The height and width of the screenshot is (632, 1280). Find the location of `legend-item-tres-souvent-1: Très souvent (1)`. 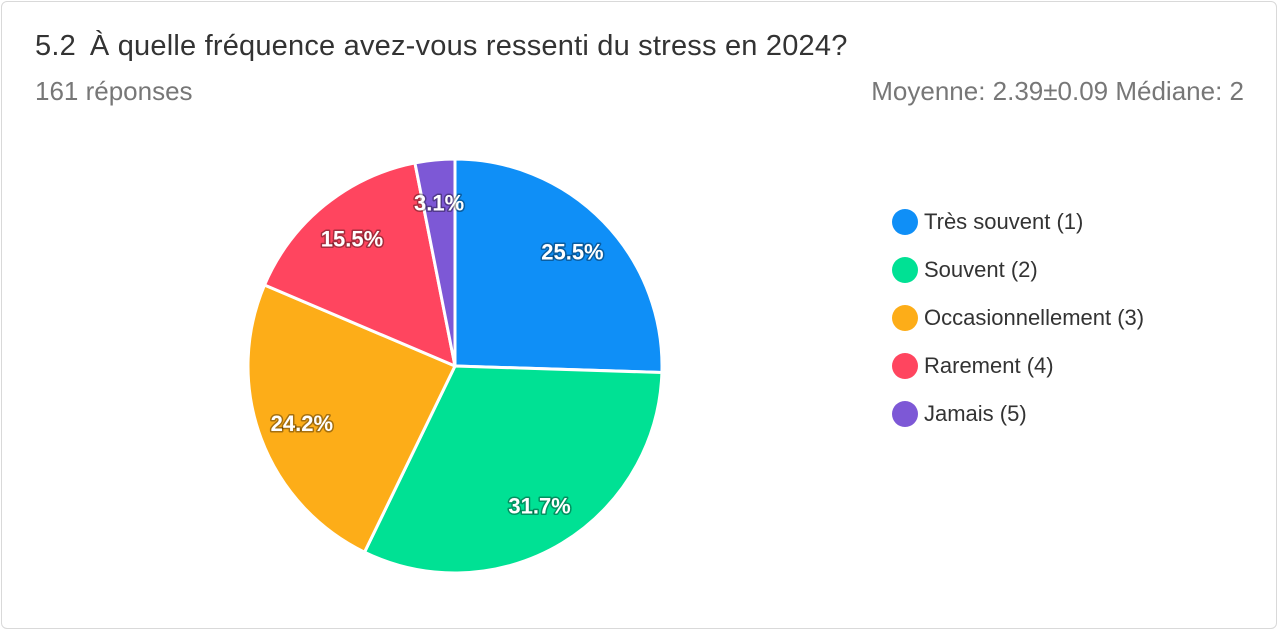

legend-item-tres-souvent-1: Très souvent (1) is located at coordinates (1018, 222).